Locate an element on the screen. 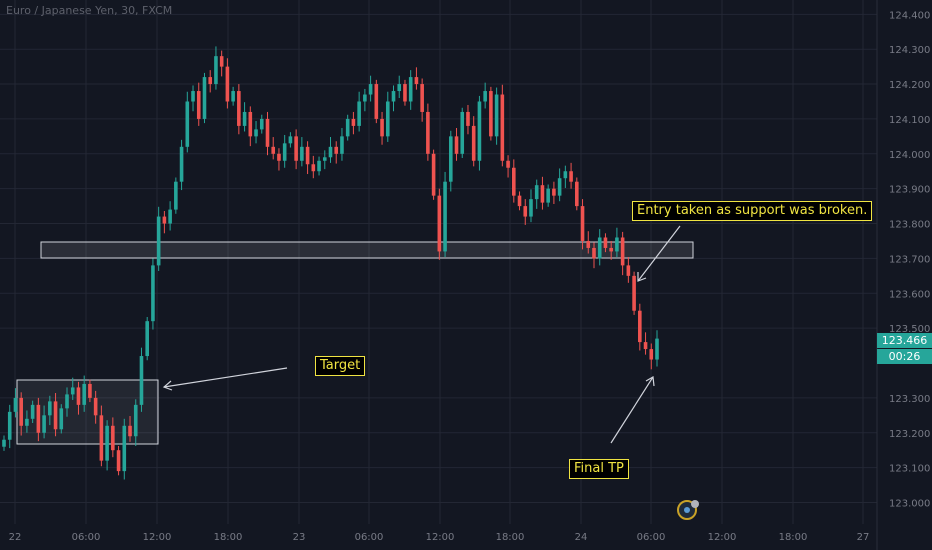 Image resolution: width=932 pixels, height=550 pixels. y-tick-label: 123.100 is located at coordinates (909, 469).